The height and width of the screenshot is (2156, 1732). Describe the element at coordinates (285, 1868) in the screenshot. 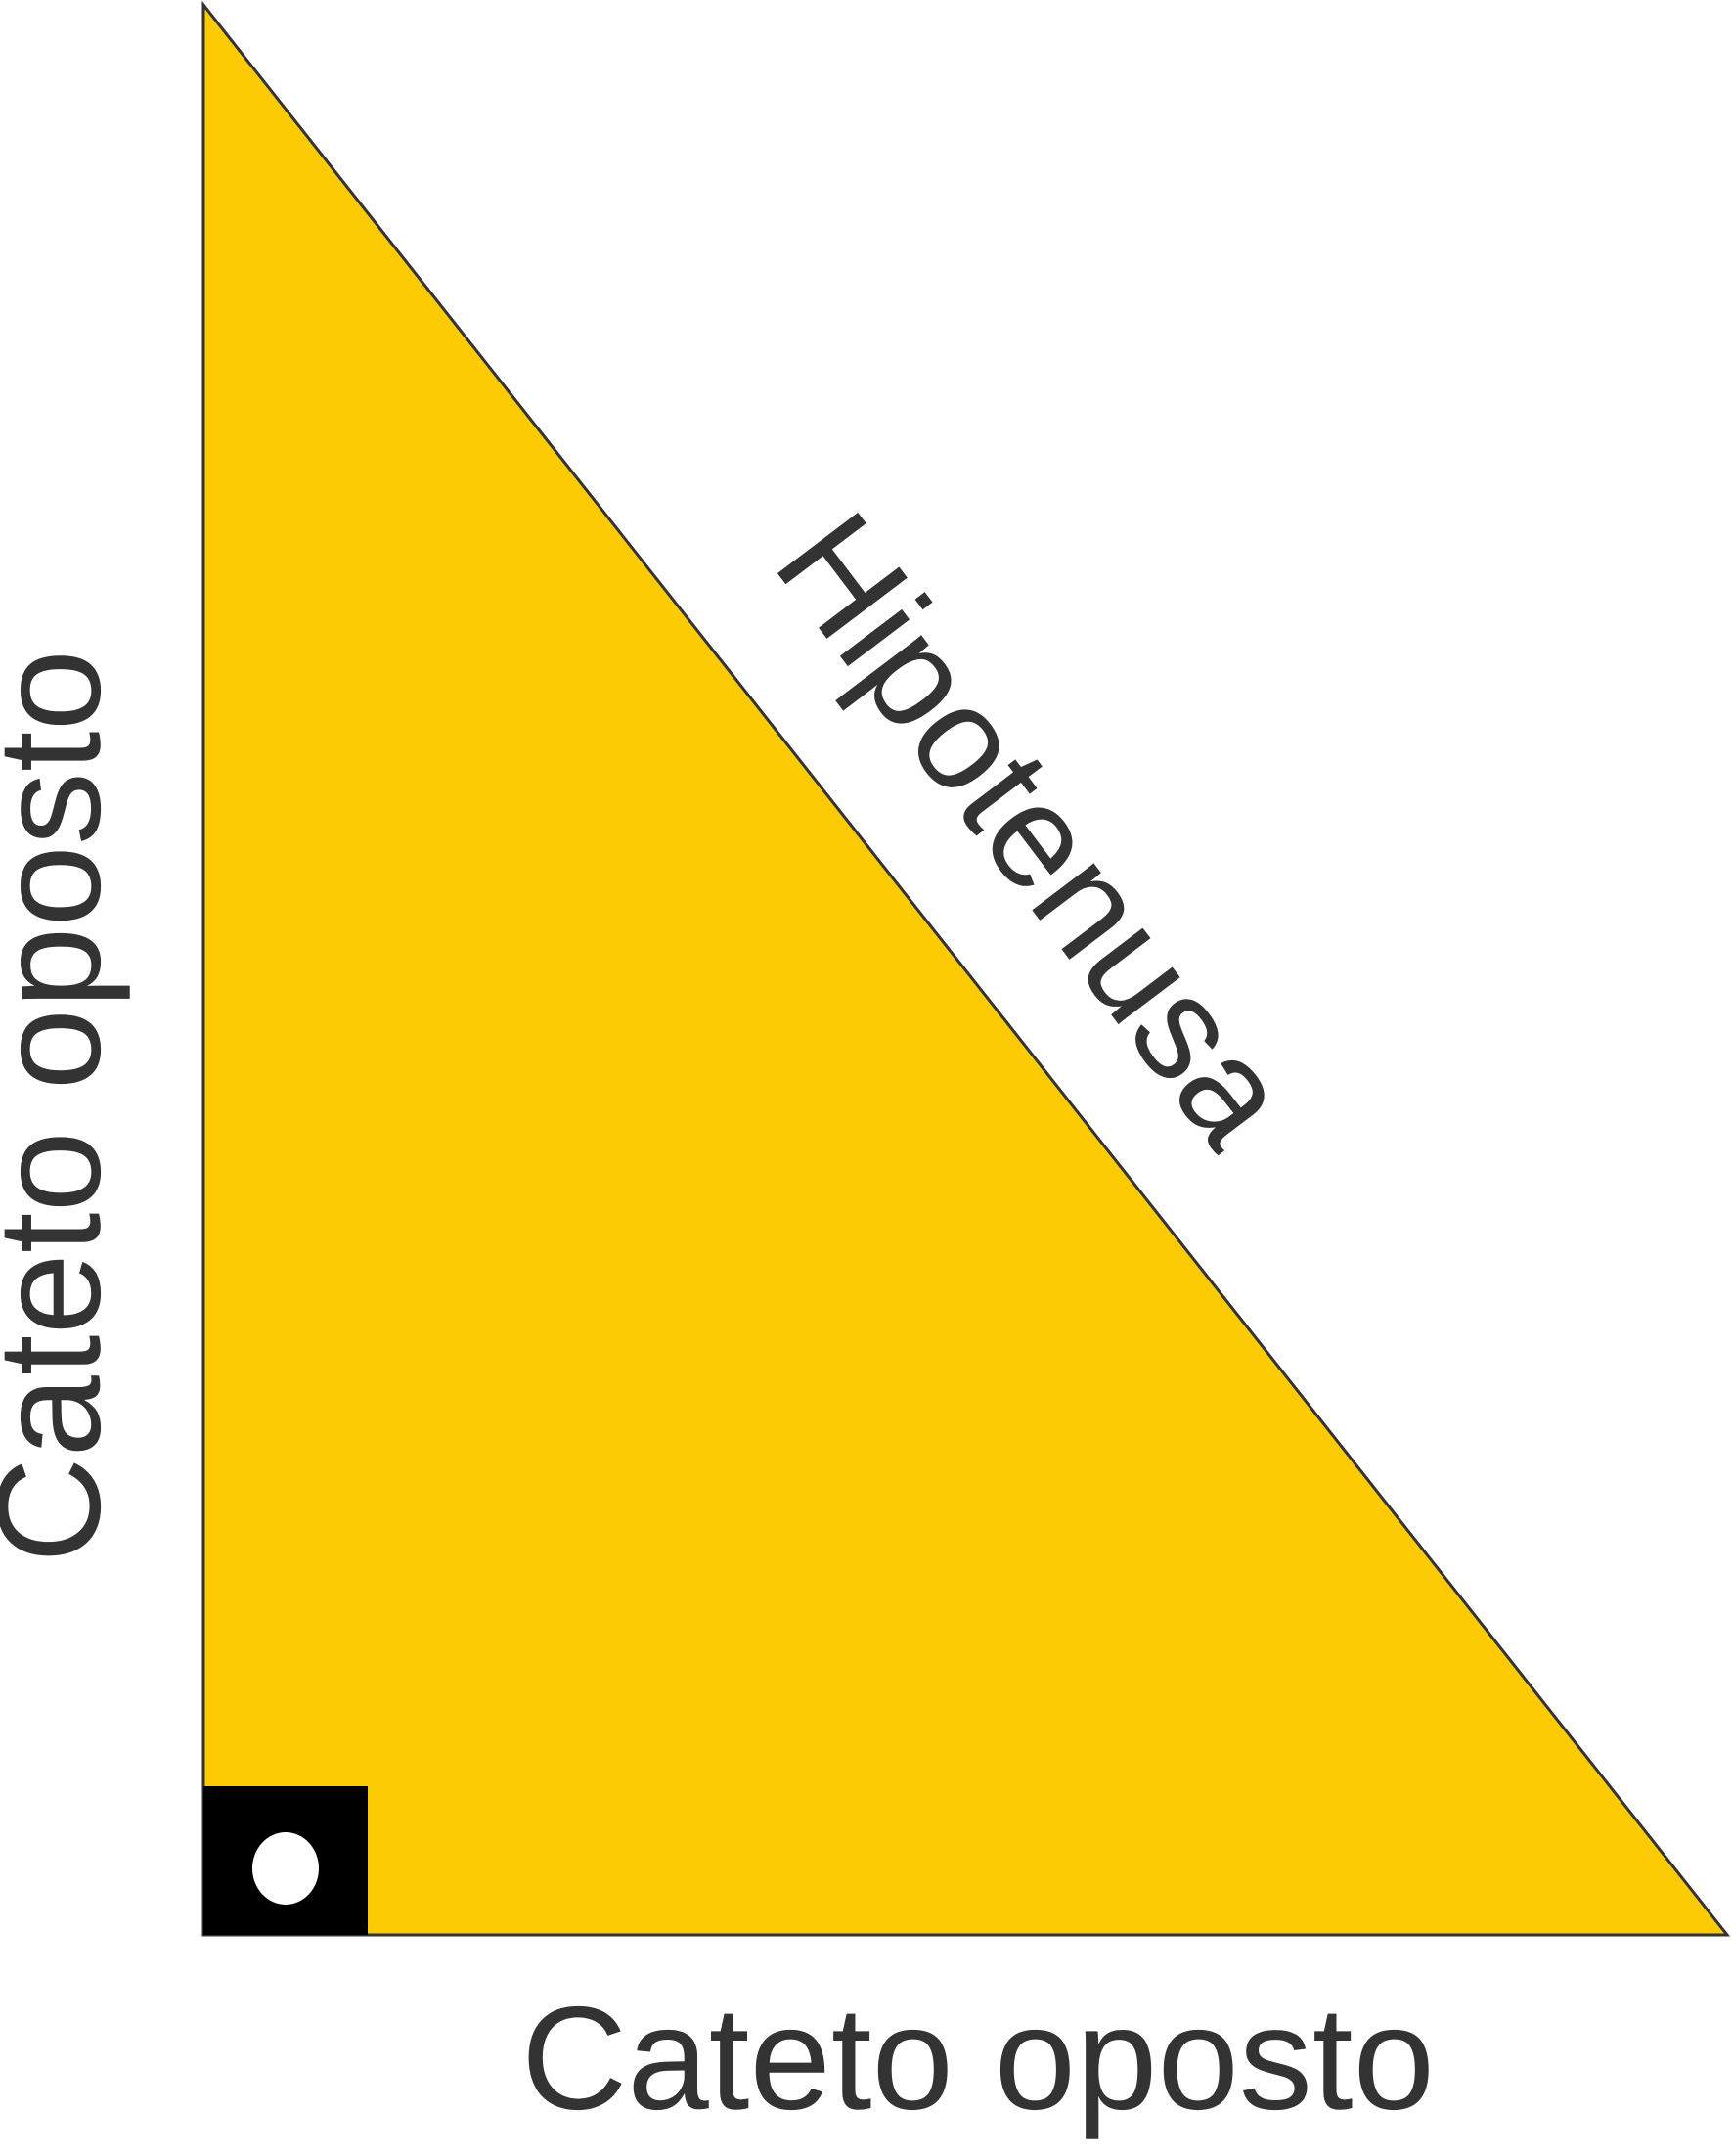

I see `right-angle-dot` at that location.